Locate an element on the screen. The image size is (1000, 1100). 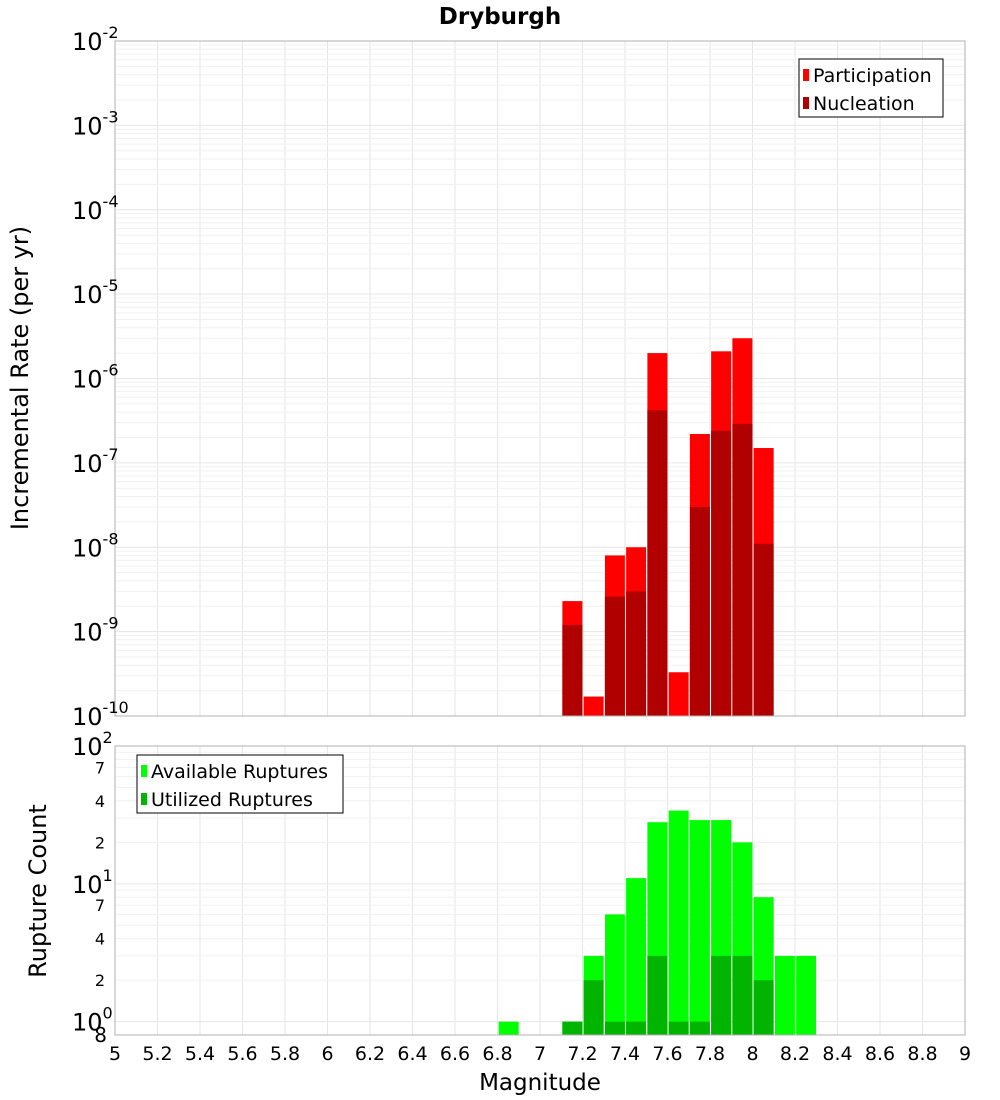
top-y-tick-label: 10⁻⁹ is located at coordinates (95, 630).